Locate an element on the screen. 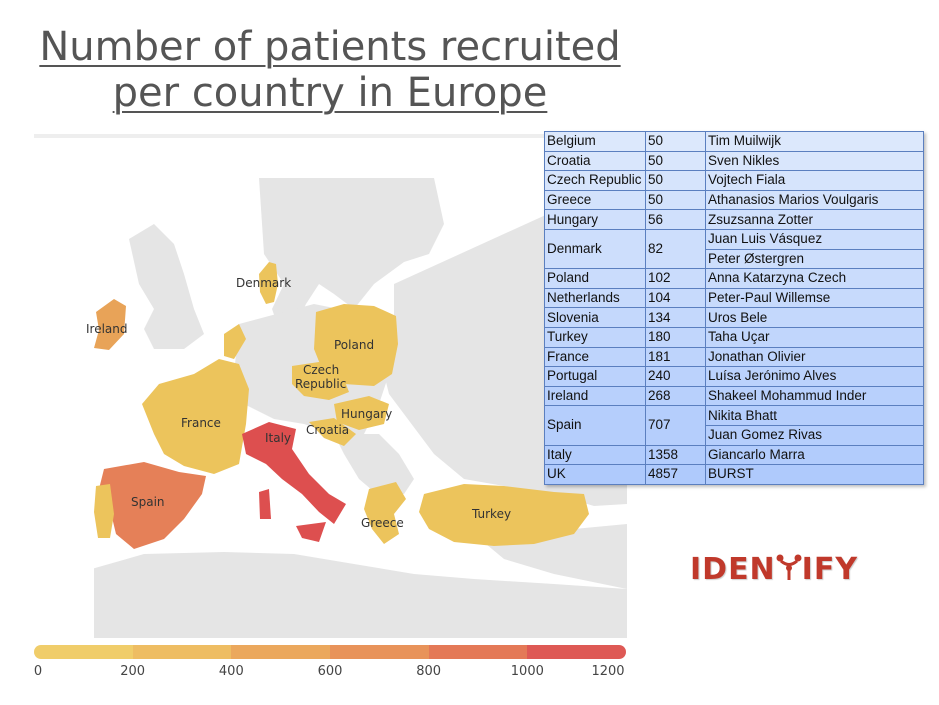  cell-country: Spain is located at coordinates (595, 425).